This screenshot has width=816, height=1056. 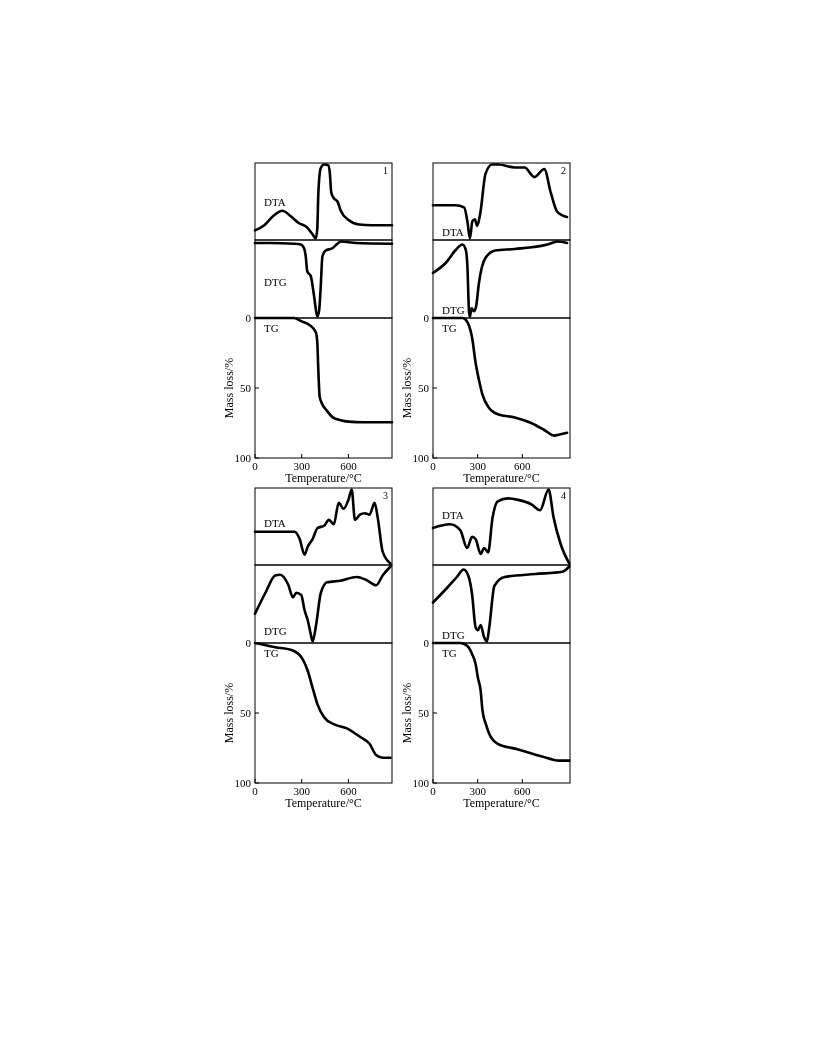 What do you see at coordinates (563, 495) in the screenshot?
I see `chart-title: 4` at bounding box center [563, 495].